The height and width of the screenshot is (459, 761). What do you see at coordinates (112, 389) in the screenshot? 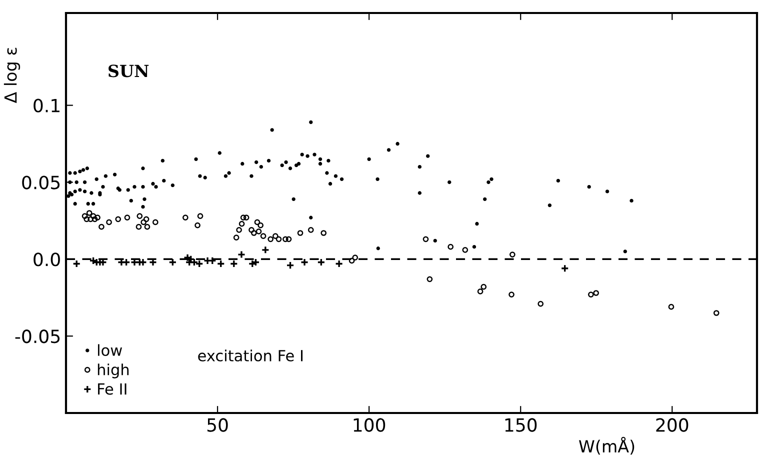
I see `legend-label: Fe II` at bounding box center [112, 389].